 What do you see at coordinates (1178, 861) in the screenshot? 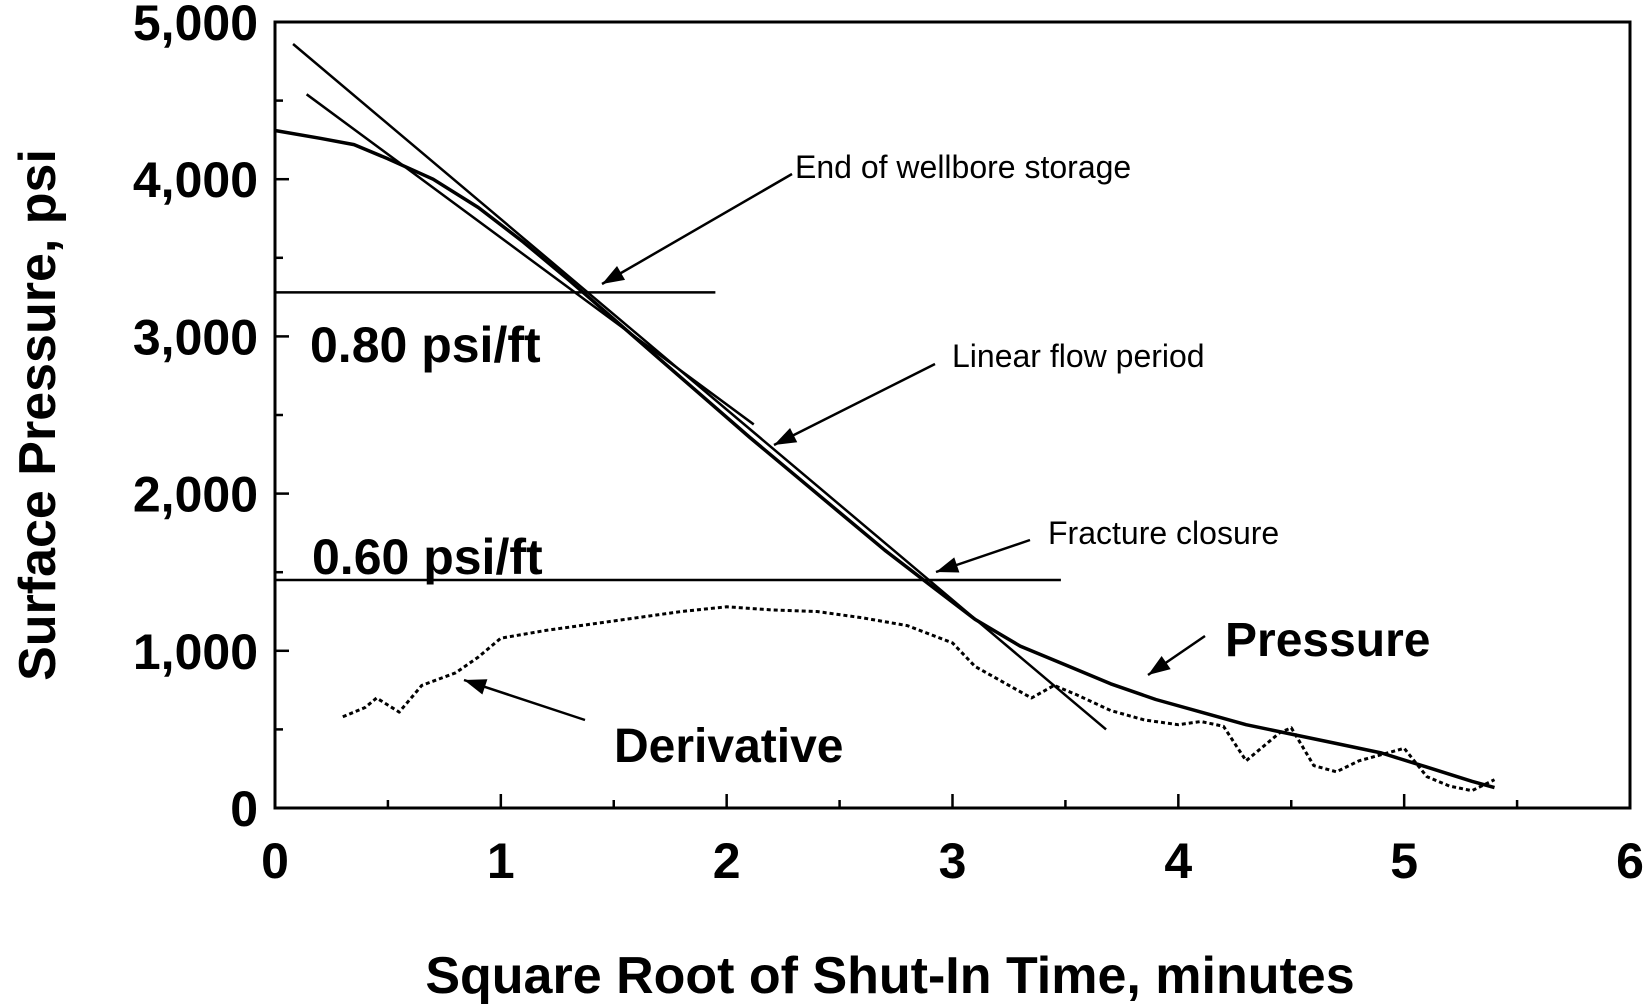
I see `x-tick-label: 4` at bounding box center [1178, 861].